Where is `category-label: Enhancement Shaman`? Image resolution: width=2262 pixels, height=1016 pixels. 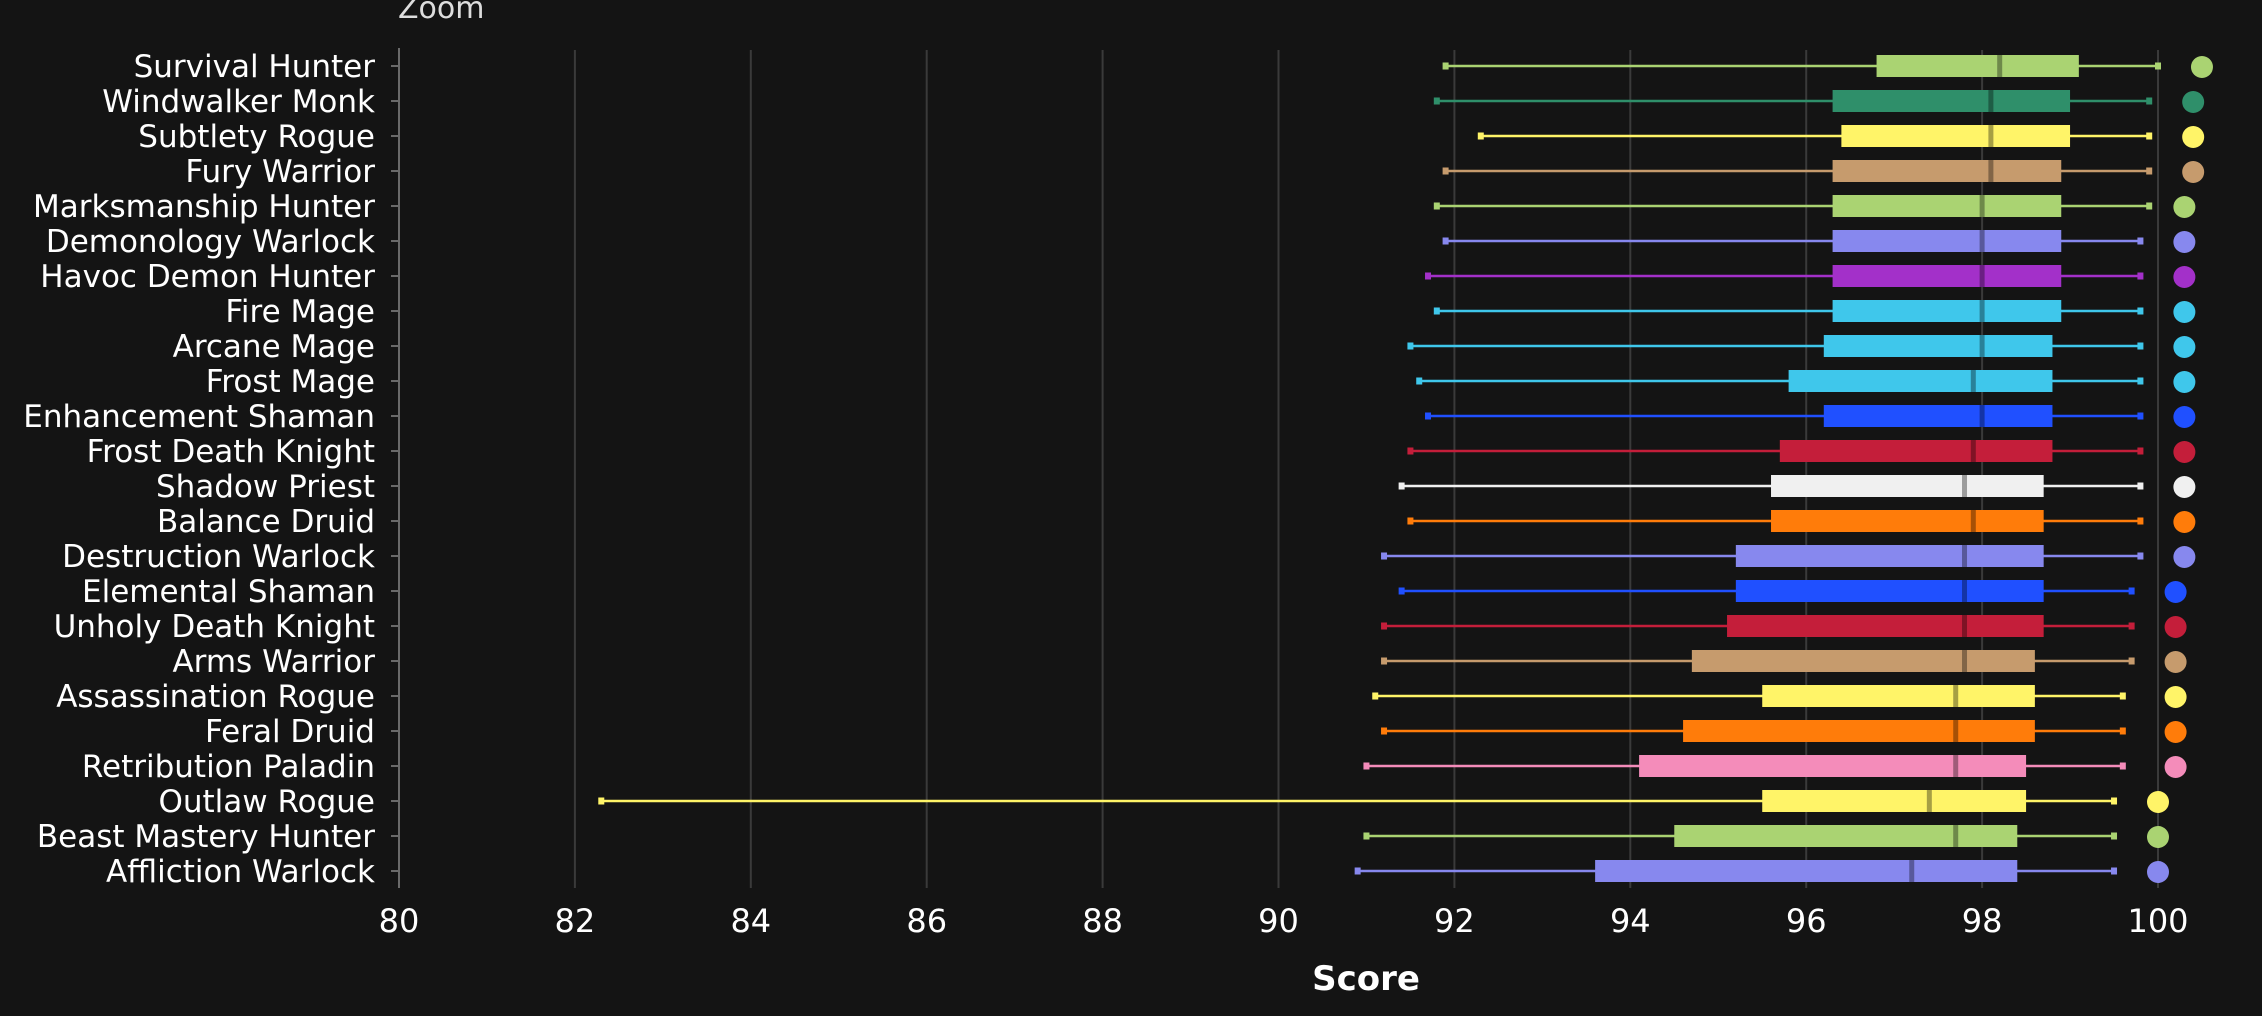 category-label: Enhancement Shaman is located at coordinates (199, 417).